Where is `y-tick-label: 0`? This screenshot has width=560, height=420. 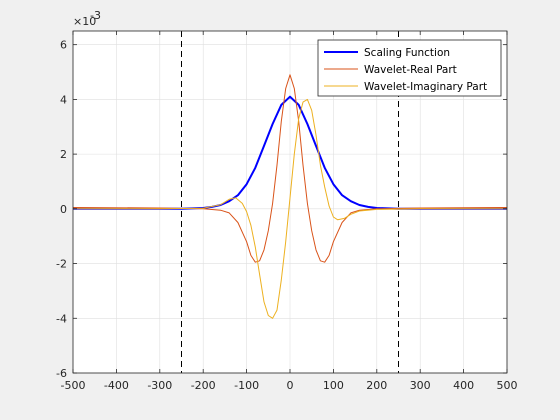
y-tick-label: 0 is located at coordinates (63, 209).